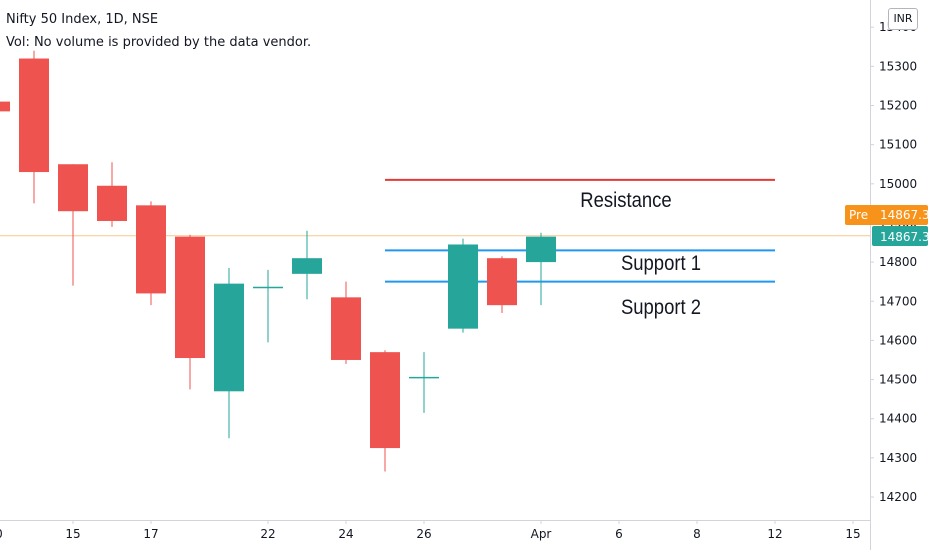 Image resolution: width=932 pixels, height=555 pixels. Describe the element at coordinates (898, 419) in the screenshot. I see `y-tick-label: 14400` at that location.